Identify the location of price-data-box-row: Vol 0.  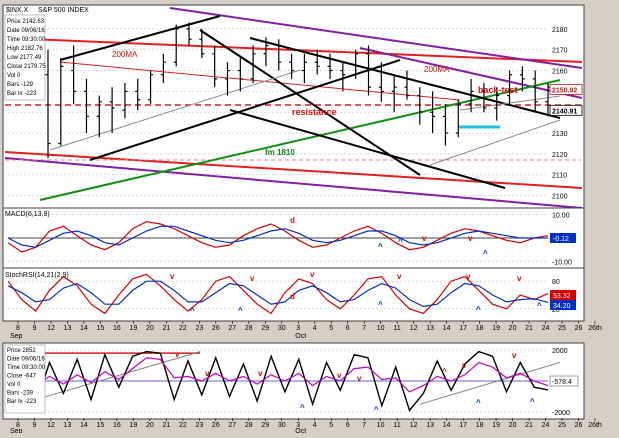
(14, 76).